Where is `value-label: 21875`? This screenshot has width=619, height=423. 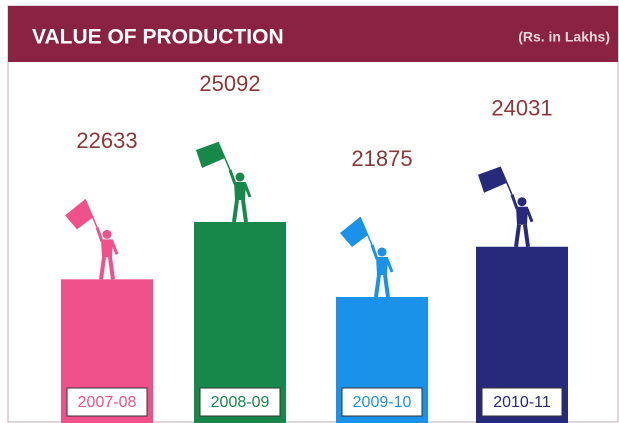
value-label: 21875 is located at coordinates (381, 158).